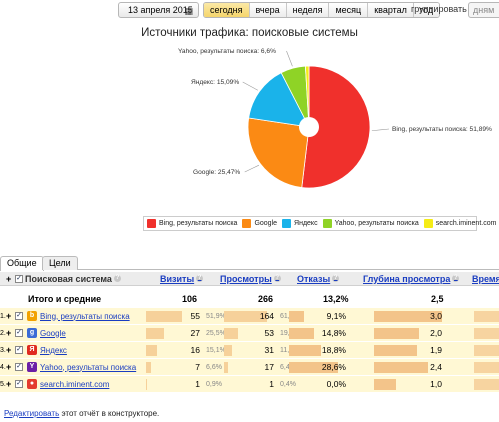 Image resolution: width=499 pixels, height=422 pixels. I want to click on views-percent: 0,4%, so click(288, 384).